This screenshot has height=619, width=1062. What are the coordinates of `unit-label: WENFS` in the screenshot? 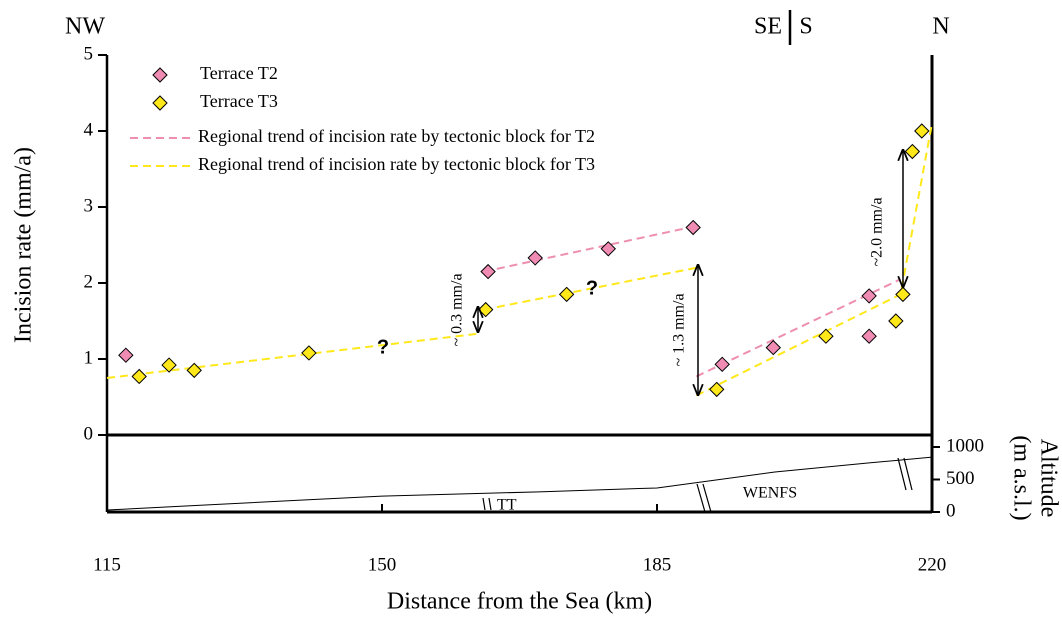 It's located at (770, 493).